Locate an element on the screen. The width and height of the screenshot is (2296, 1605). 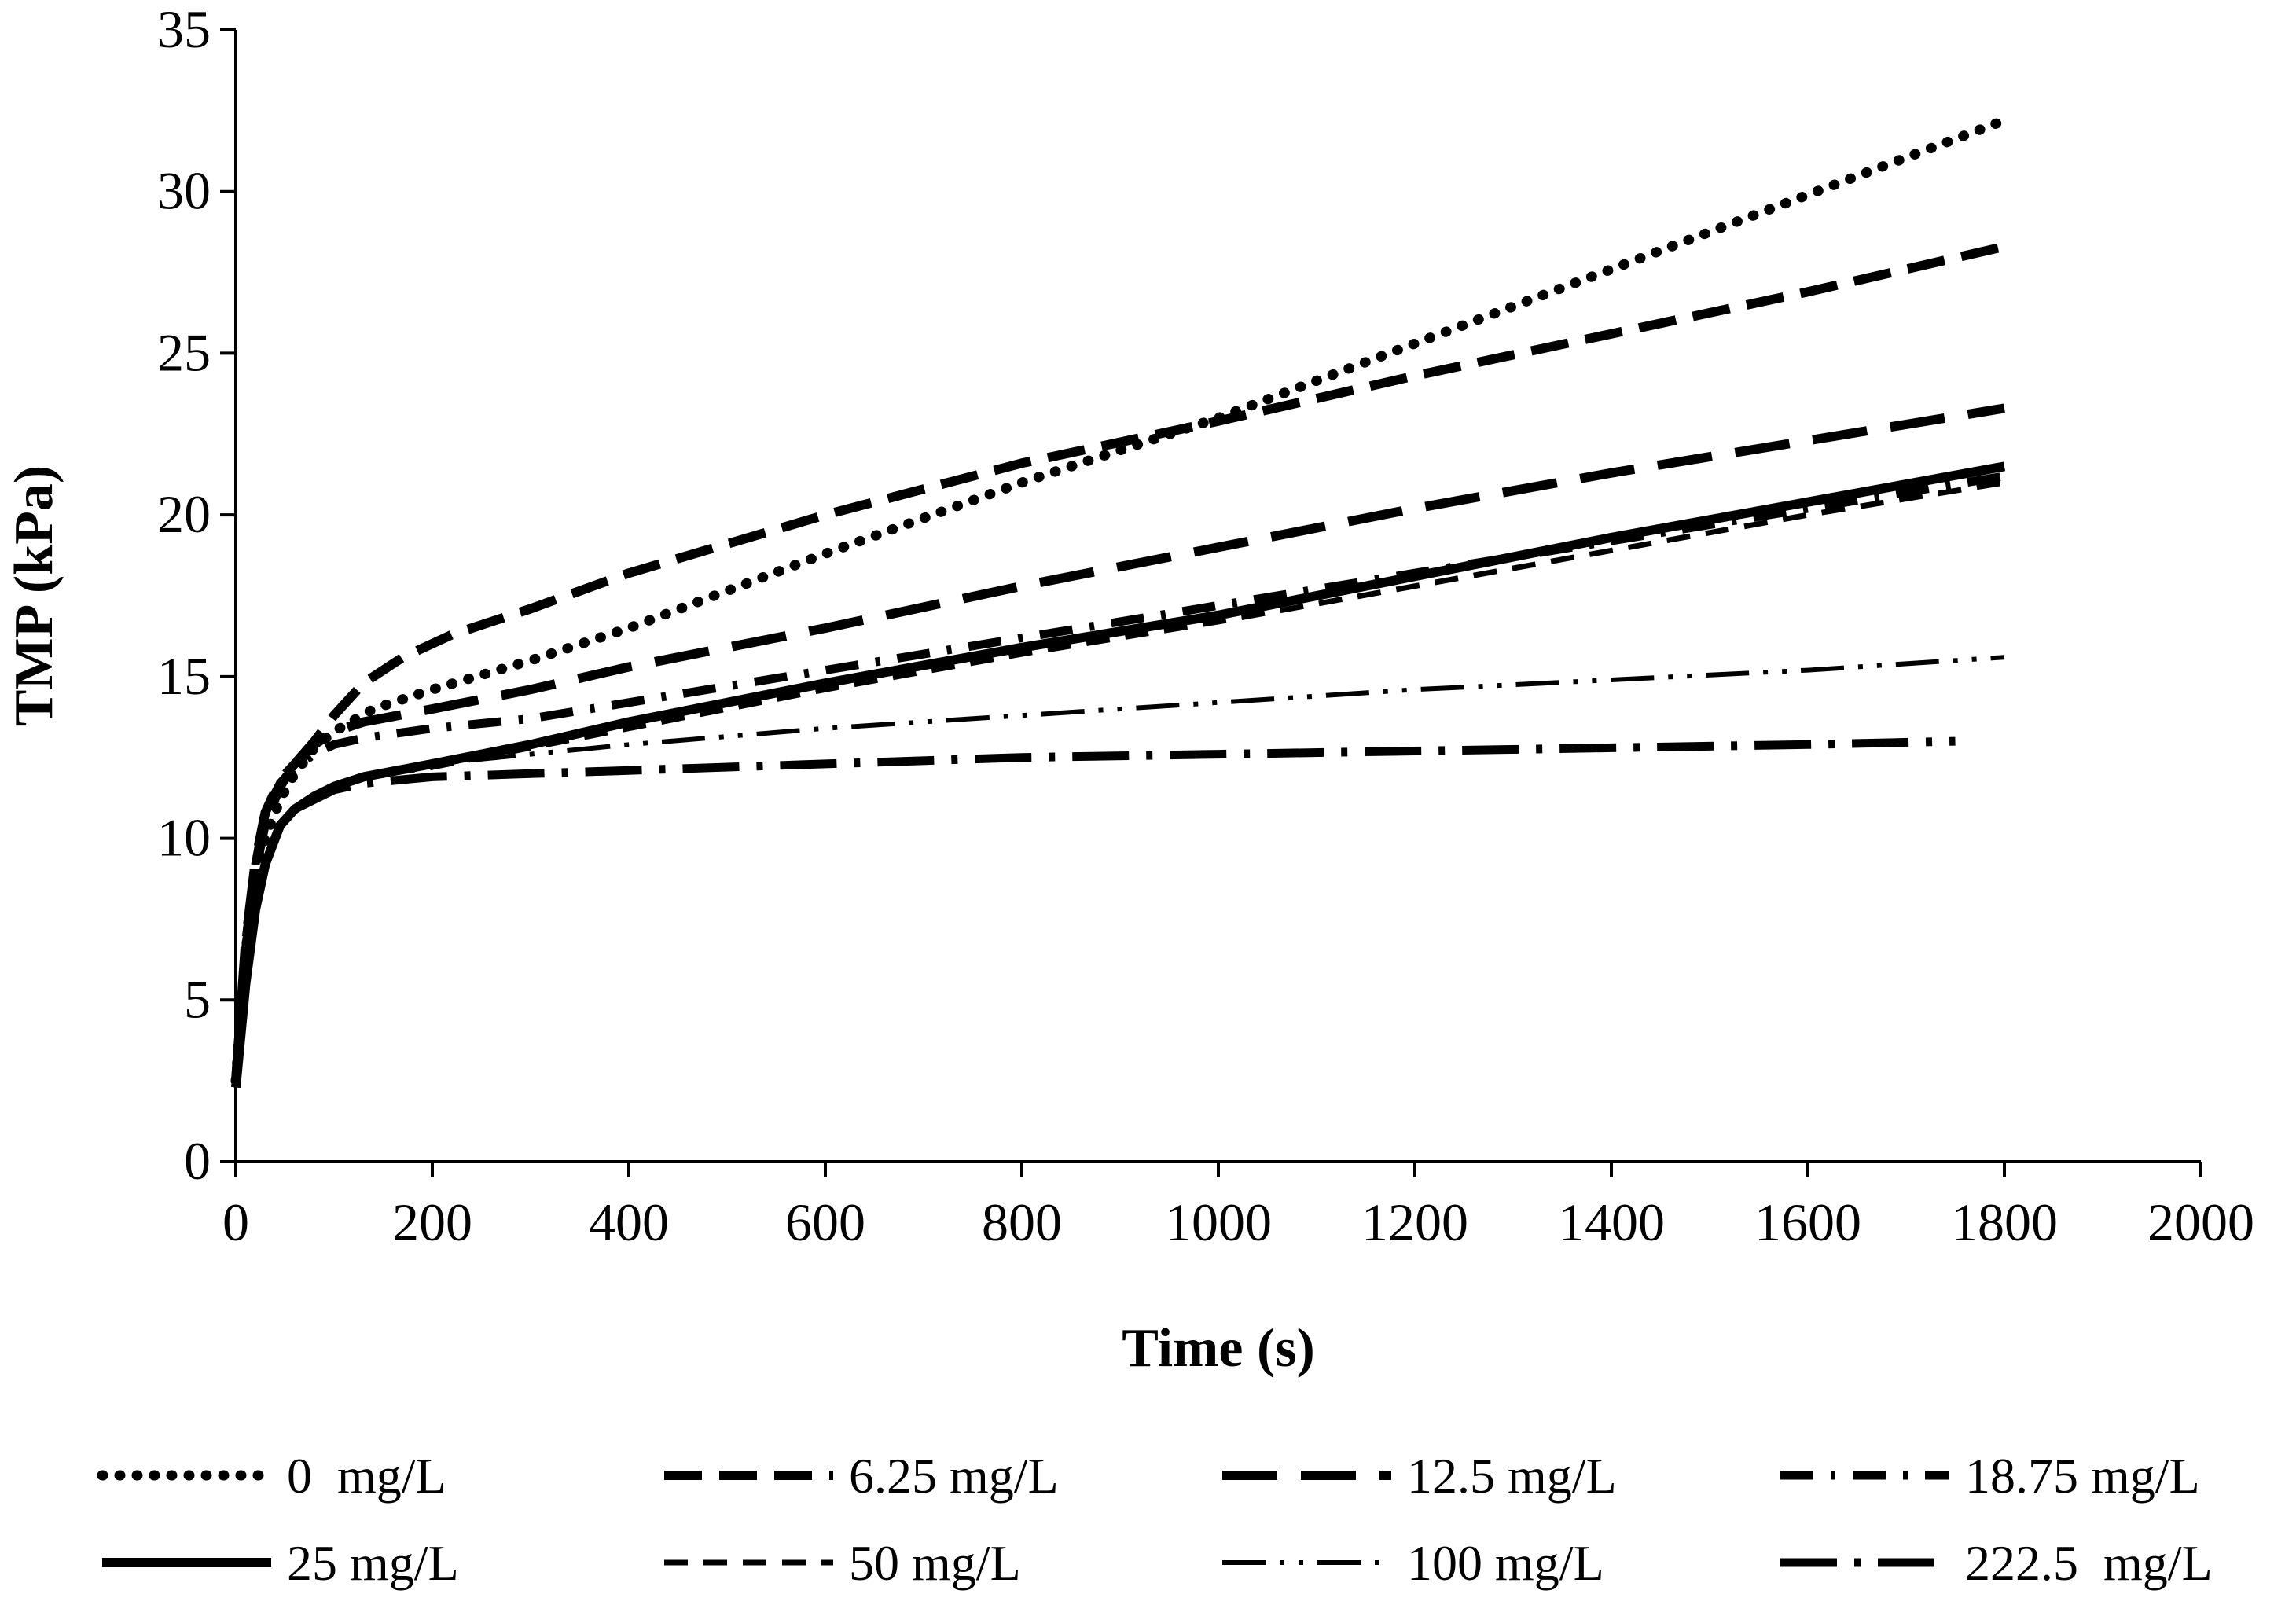
x-tick-label: 1800 is located at coordinates (2004, 1222).